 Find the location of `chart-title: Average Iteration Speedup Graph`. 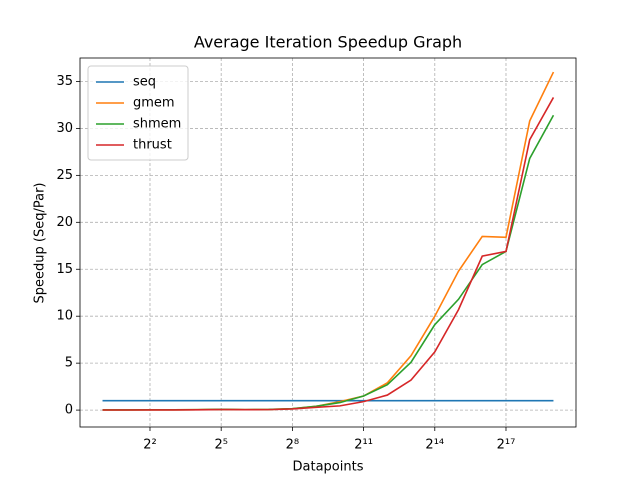

chart-title: Average Iteration Speedup Graph is located at coordinates (328, 42).